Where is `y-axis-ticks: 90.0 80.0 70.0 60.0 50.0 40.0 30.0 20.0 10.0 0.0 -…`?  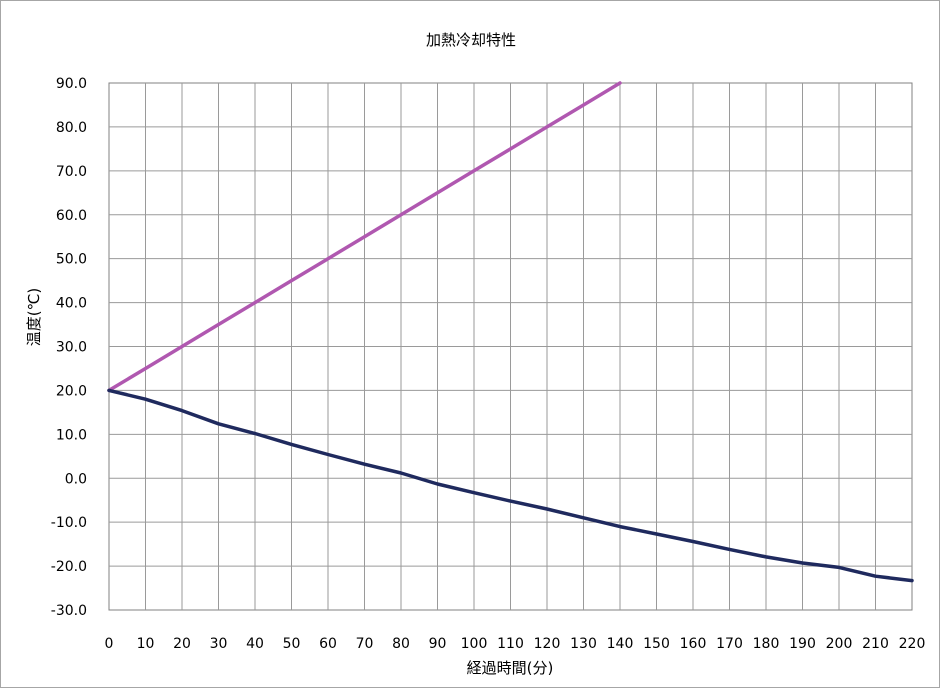 y-axis-ticks: 90.0 80.0 70.0 60.0 50.0 40.0 30.0 20.0 10.0 0.0 -… is located at coordinates (69, 347).